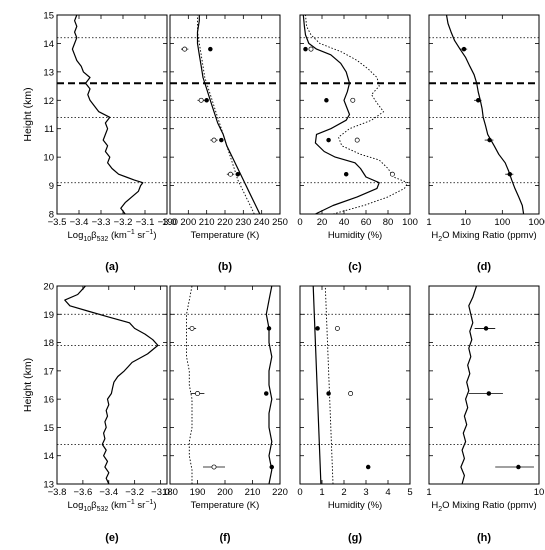 This screenshot has height=550, width=545. I want to click on x-axis-label: Log10β532 (km−1 sr−1), so click(112, 506).